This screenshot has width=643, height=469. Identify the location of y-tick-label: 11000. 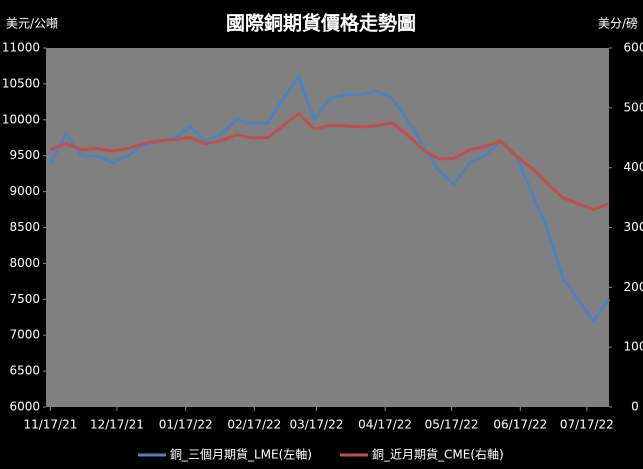
(21, 48).